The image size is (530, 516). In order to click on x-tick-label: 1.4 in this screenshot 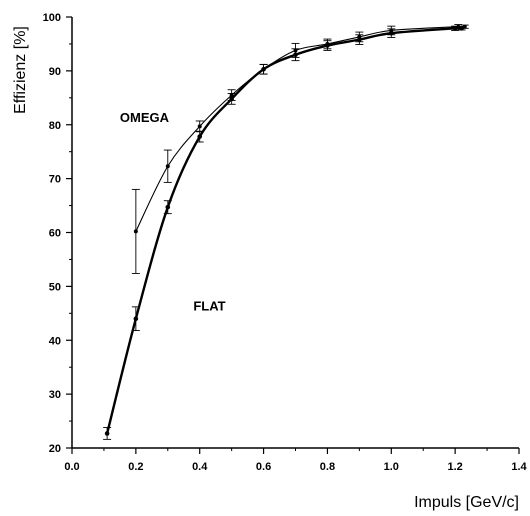, I will do `click(519, 467)`.